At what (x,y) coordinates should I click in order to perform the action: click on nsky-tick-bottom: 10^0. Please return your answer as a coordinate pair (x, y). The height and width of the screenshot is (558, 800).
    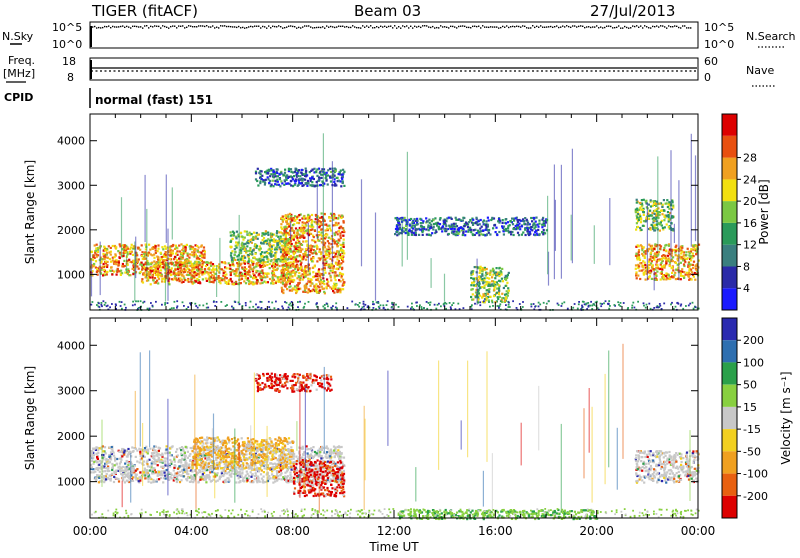
    Looking at the image, I should click on (67, 44).